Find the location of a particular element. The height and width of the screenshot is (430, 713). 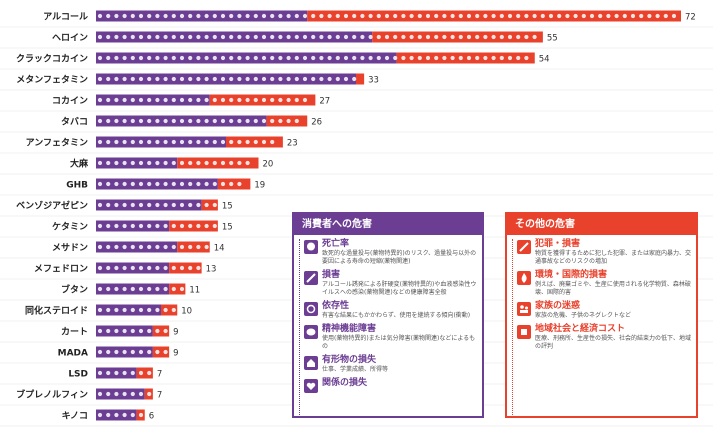

legend-item-description: 使用(薬物特異的)または気分障害(薬物関連)などによるもの is located at coordinates (399, 342).